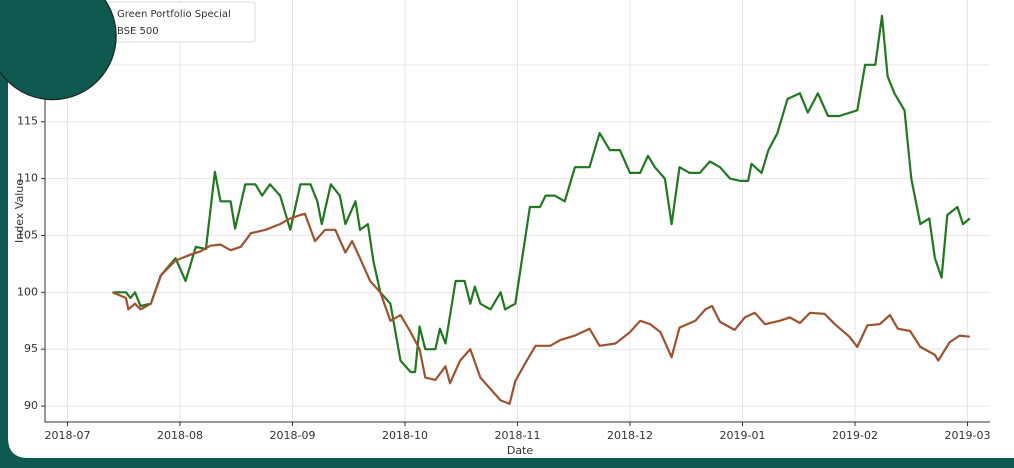  Describe the element at coordinates (293, 435) in the screenshot. I see `x-tick-label: 2018-09` at that location.